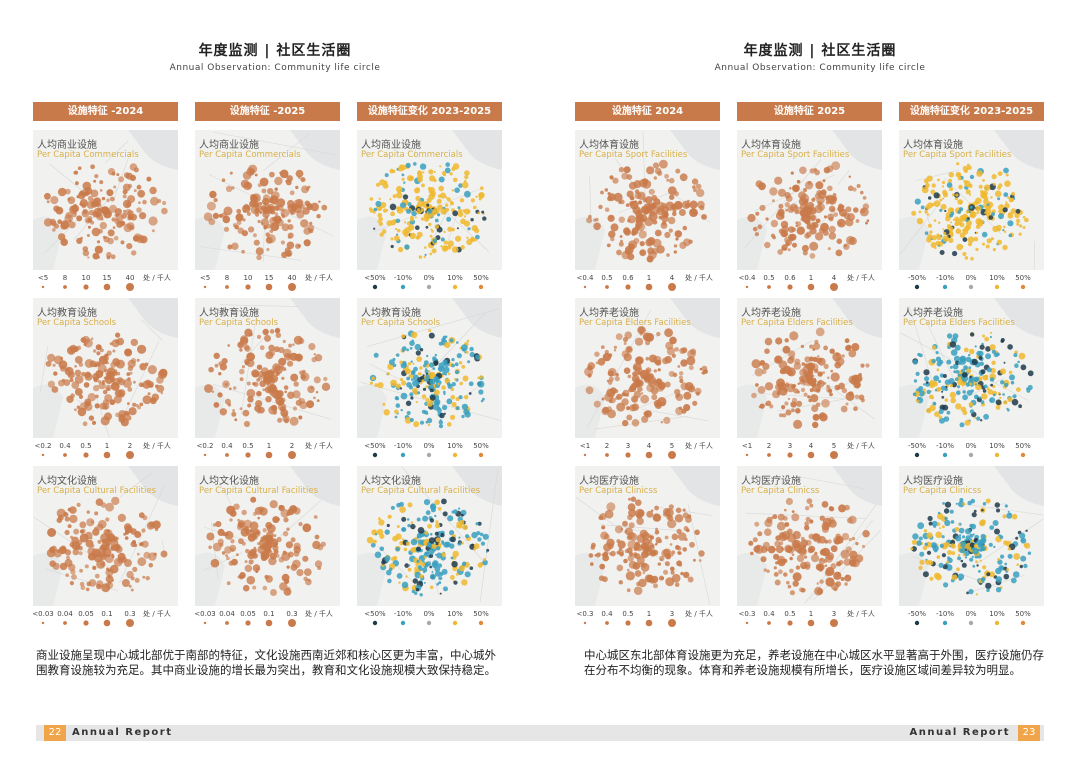  Describe the element at coordinates (807, 618) in the screenshot. I see `legend-graphic: <0.3 0.4 0.5 1 3 处 / 千人` at that location.